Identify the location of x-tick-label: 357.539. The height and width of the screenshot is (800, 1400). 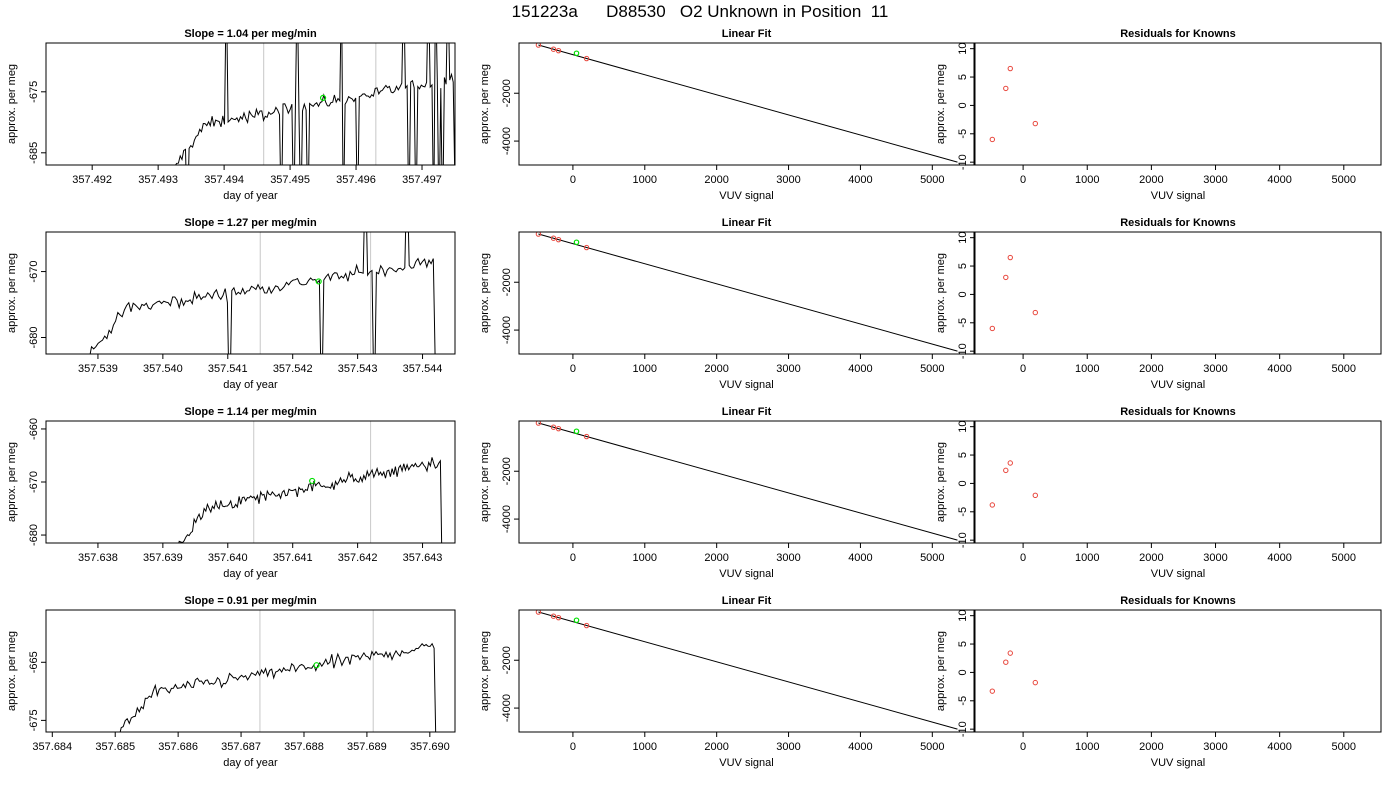
(98, 369).